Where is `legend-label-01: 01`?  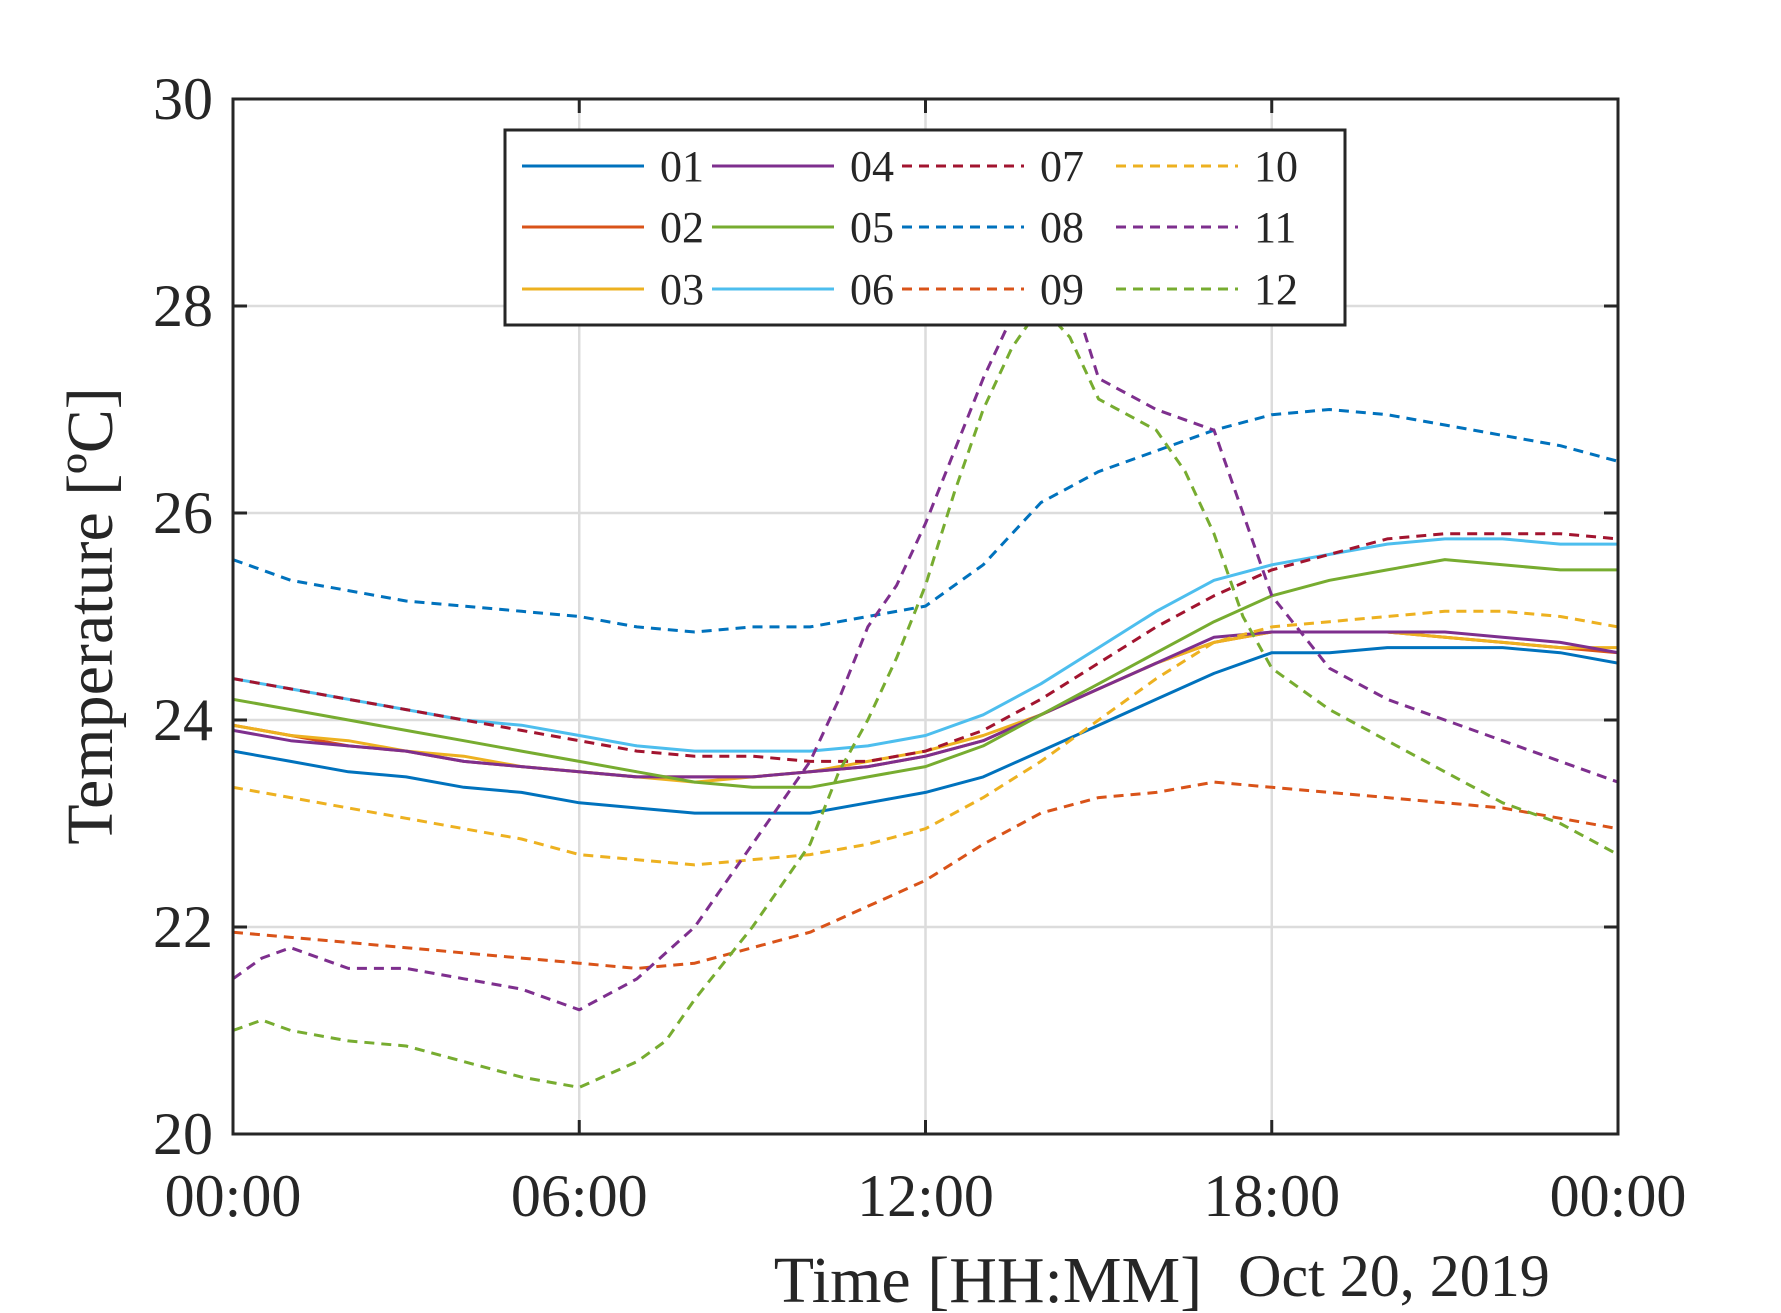 legend-label-01: 01 is located at coordinates (682, 166).